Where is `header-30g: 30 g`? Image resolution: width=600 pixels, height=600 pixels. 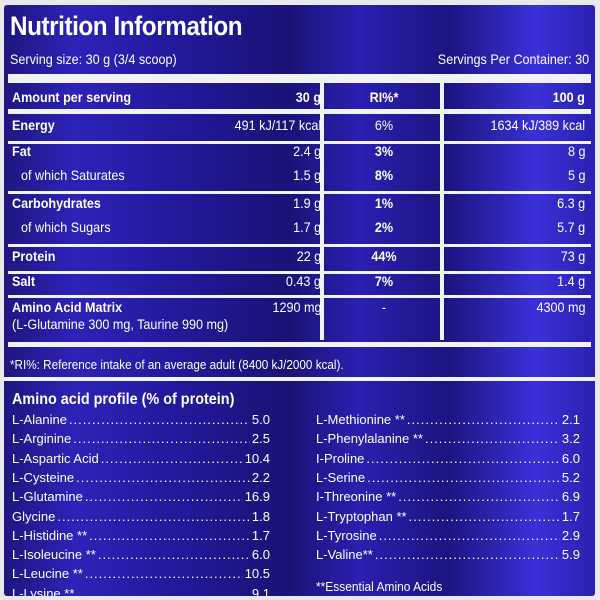
header-30g: 30 g is located at coordinates (308, 97).